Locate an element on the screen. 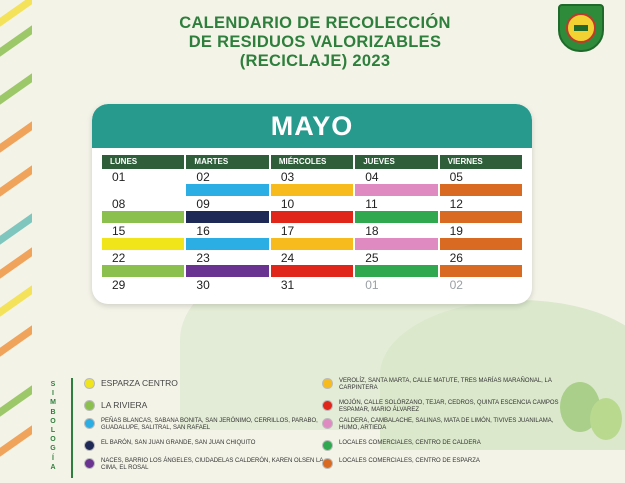  day-number: 31 is located at coordinates (287, 285).